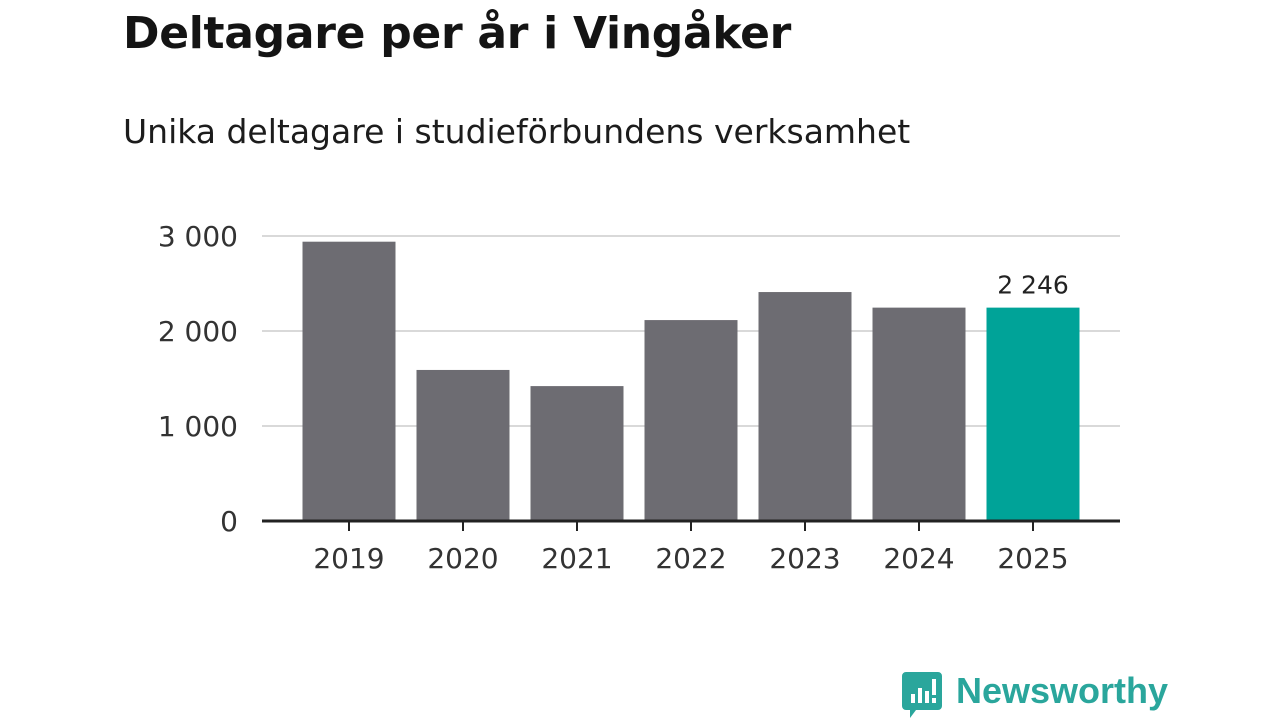 Image resolution: width=1280 pixels, height=720 pixels. Describe the element at coordinates (690, 558) in the screenshot. I see `x-tick-label: 2022` at that location.